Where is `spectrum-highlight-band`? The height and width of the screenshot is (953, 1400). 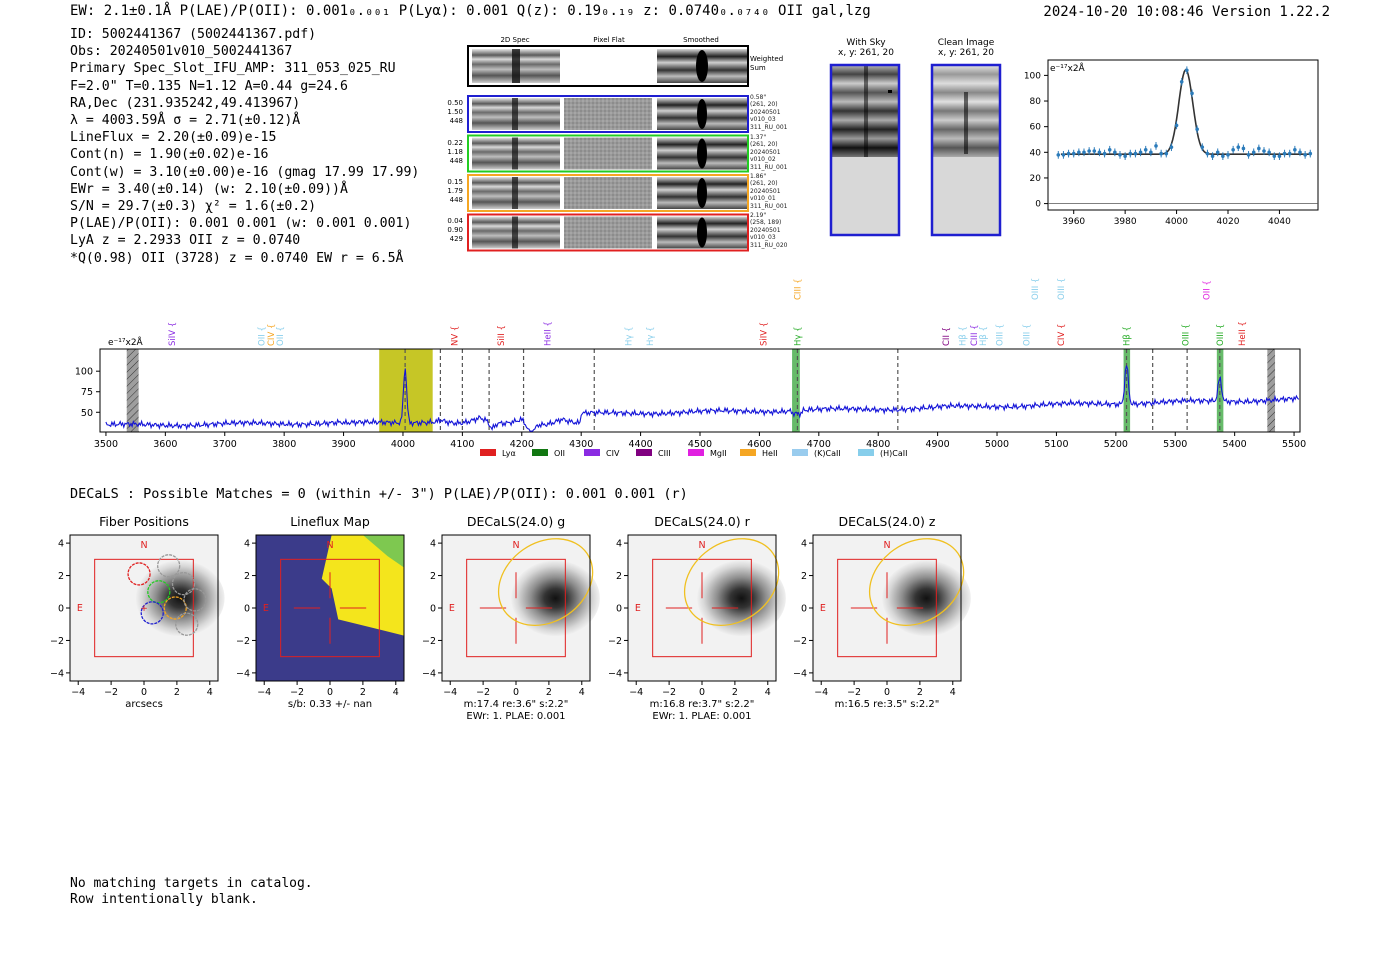 spectrum-highlight-band is located at coordinates (1127, 390).